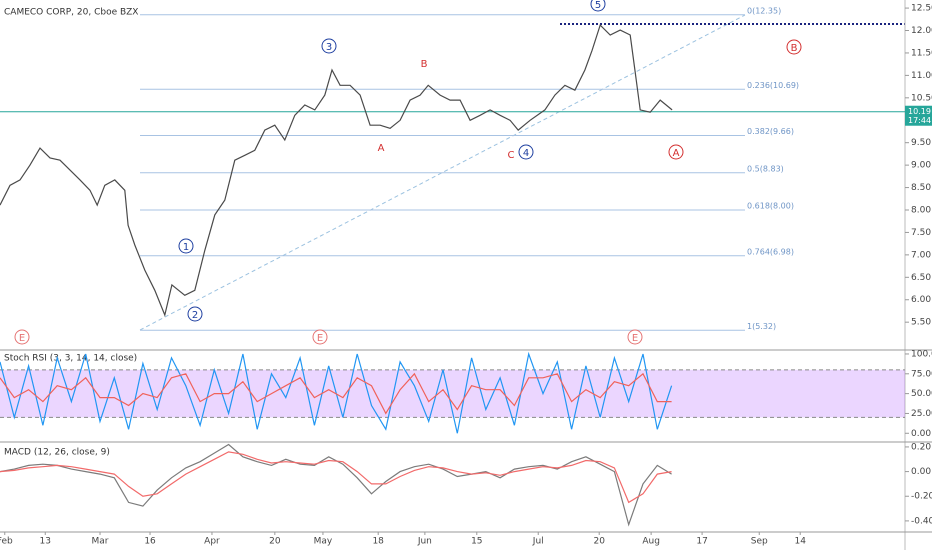  Describe the element at coordinates (761, 326) in the screenshot. I see `fib-label: 1(5.32)` at that location.